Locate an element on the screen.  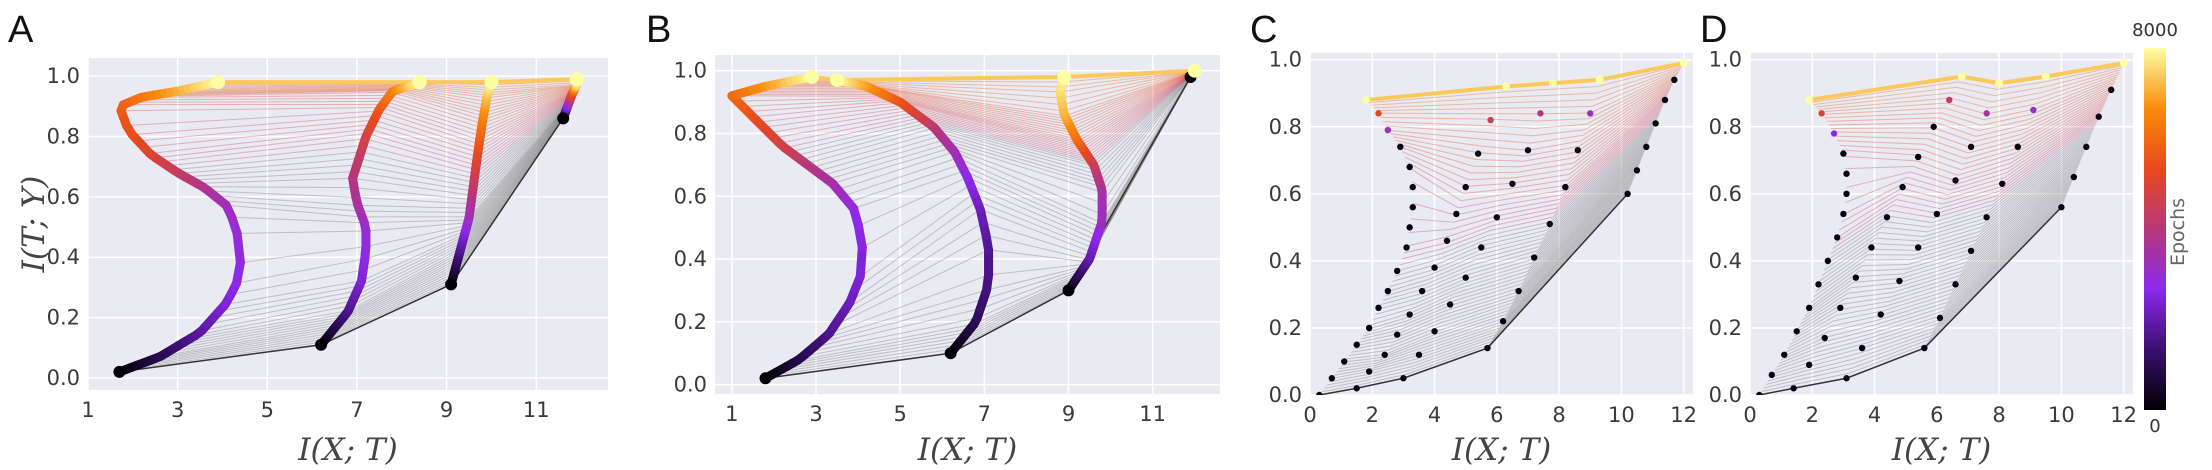
y-tick-label: 0.8 is located at coordinates (690, 133).